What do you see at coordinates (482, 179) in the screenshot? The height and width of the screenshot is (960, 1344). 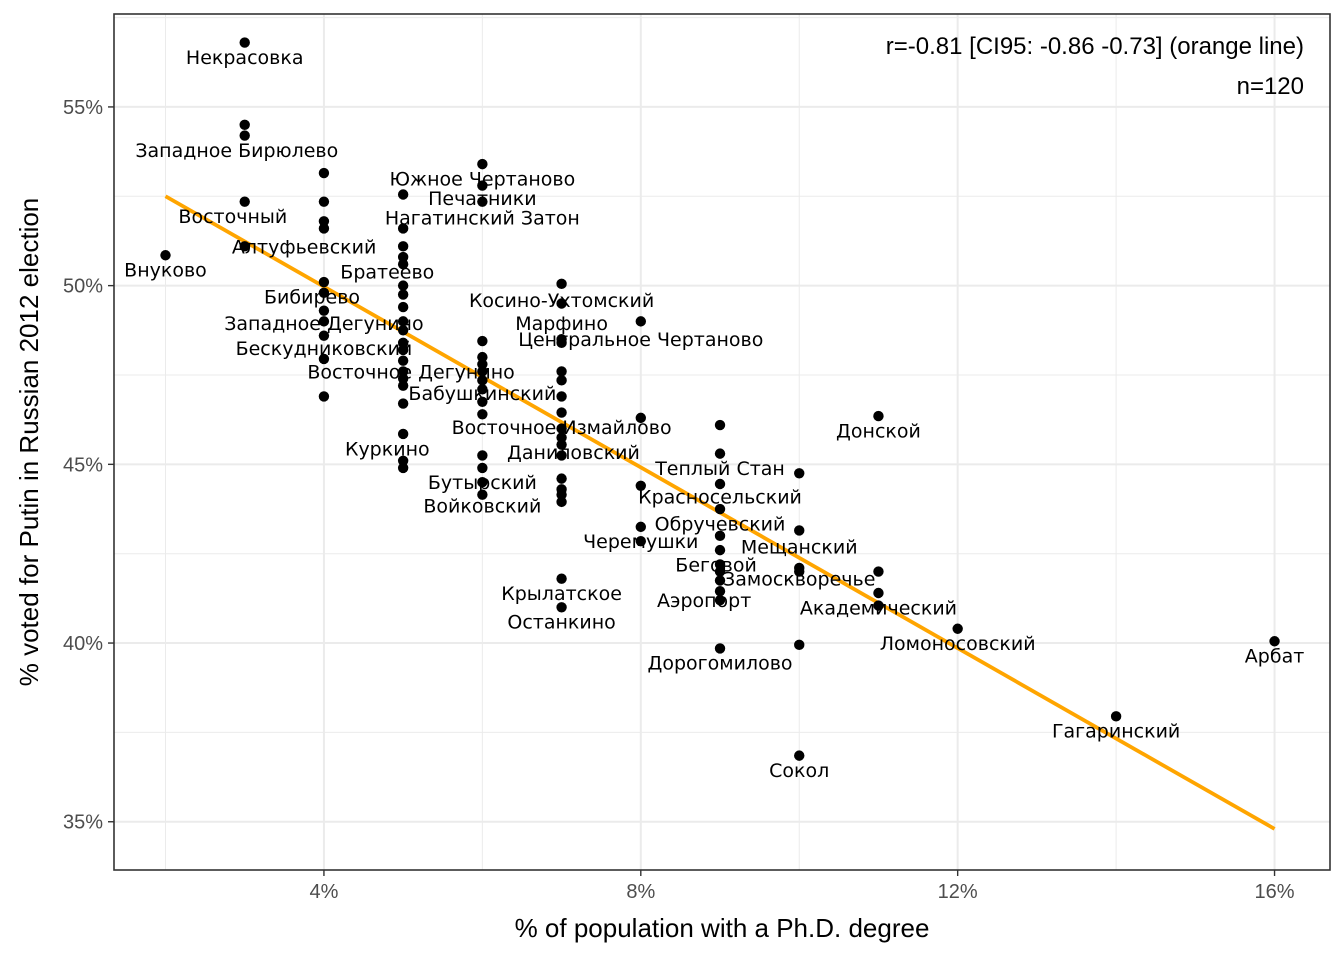 I see `point-label: Южное Чертаново` at bounding box center [482, 179].